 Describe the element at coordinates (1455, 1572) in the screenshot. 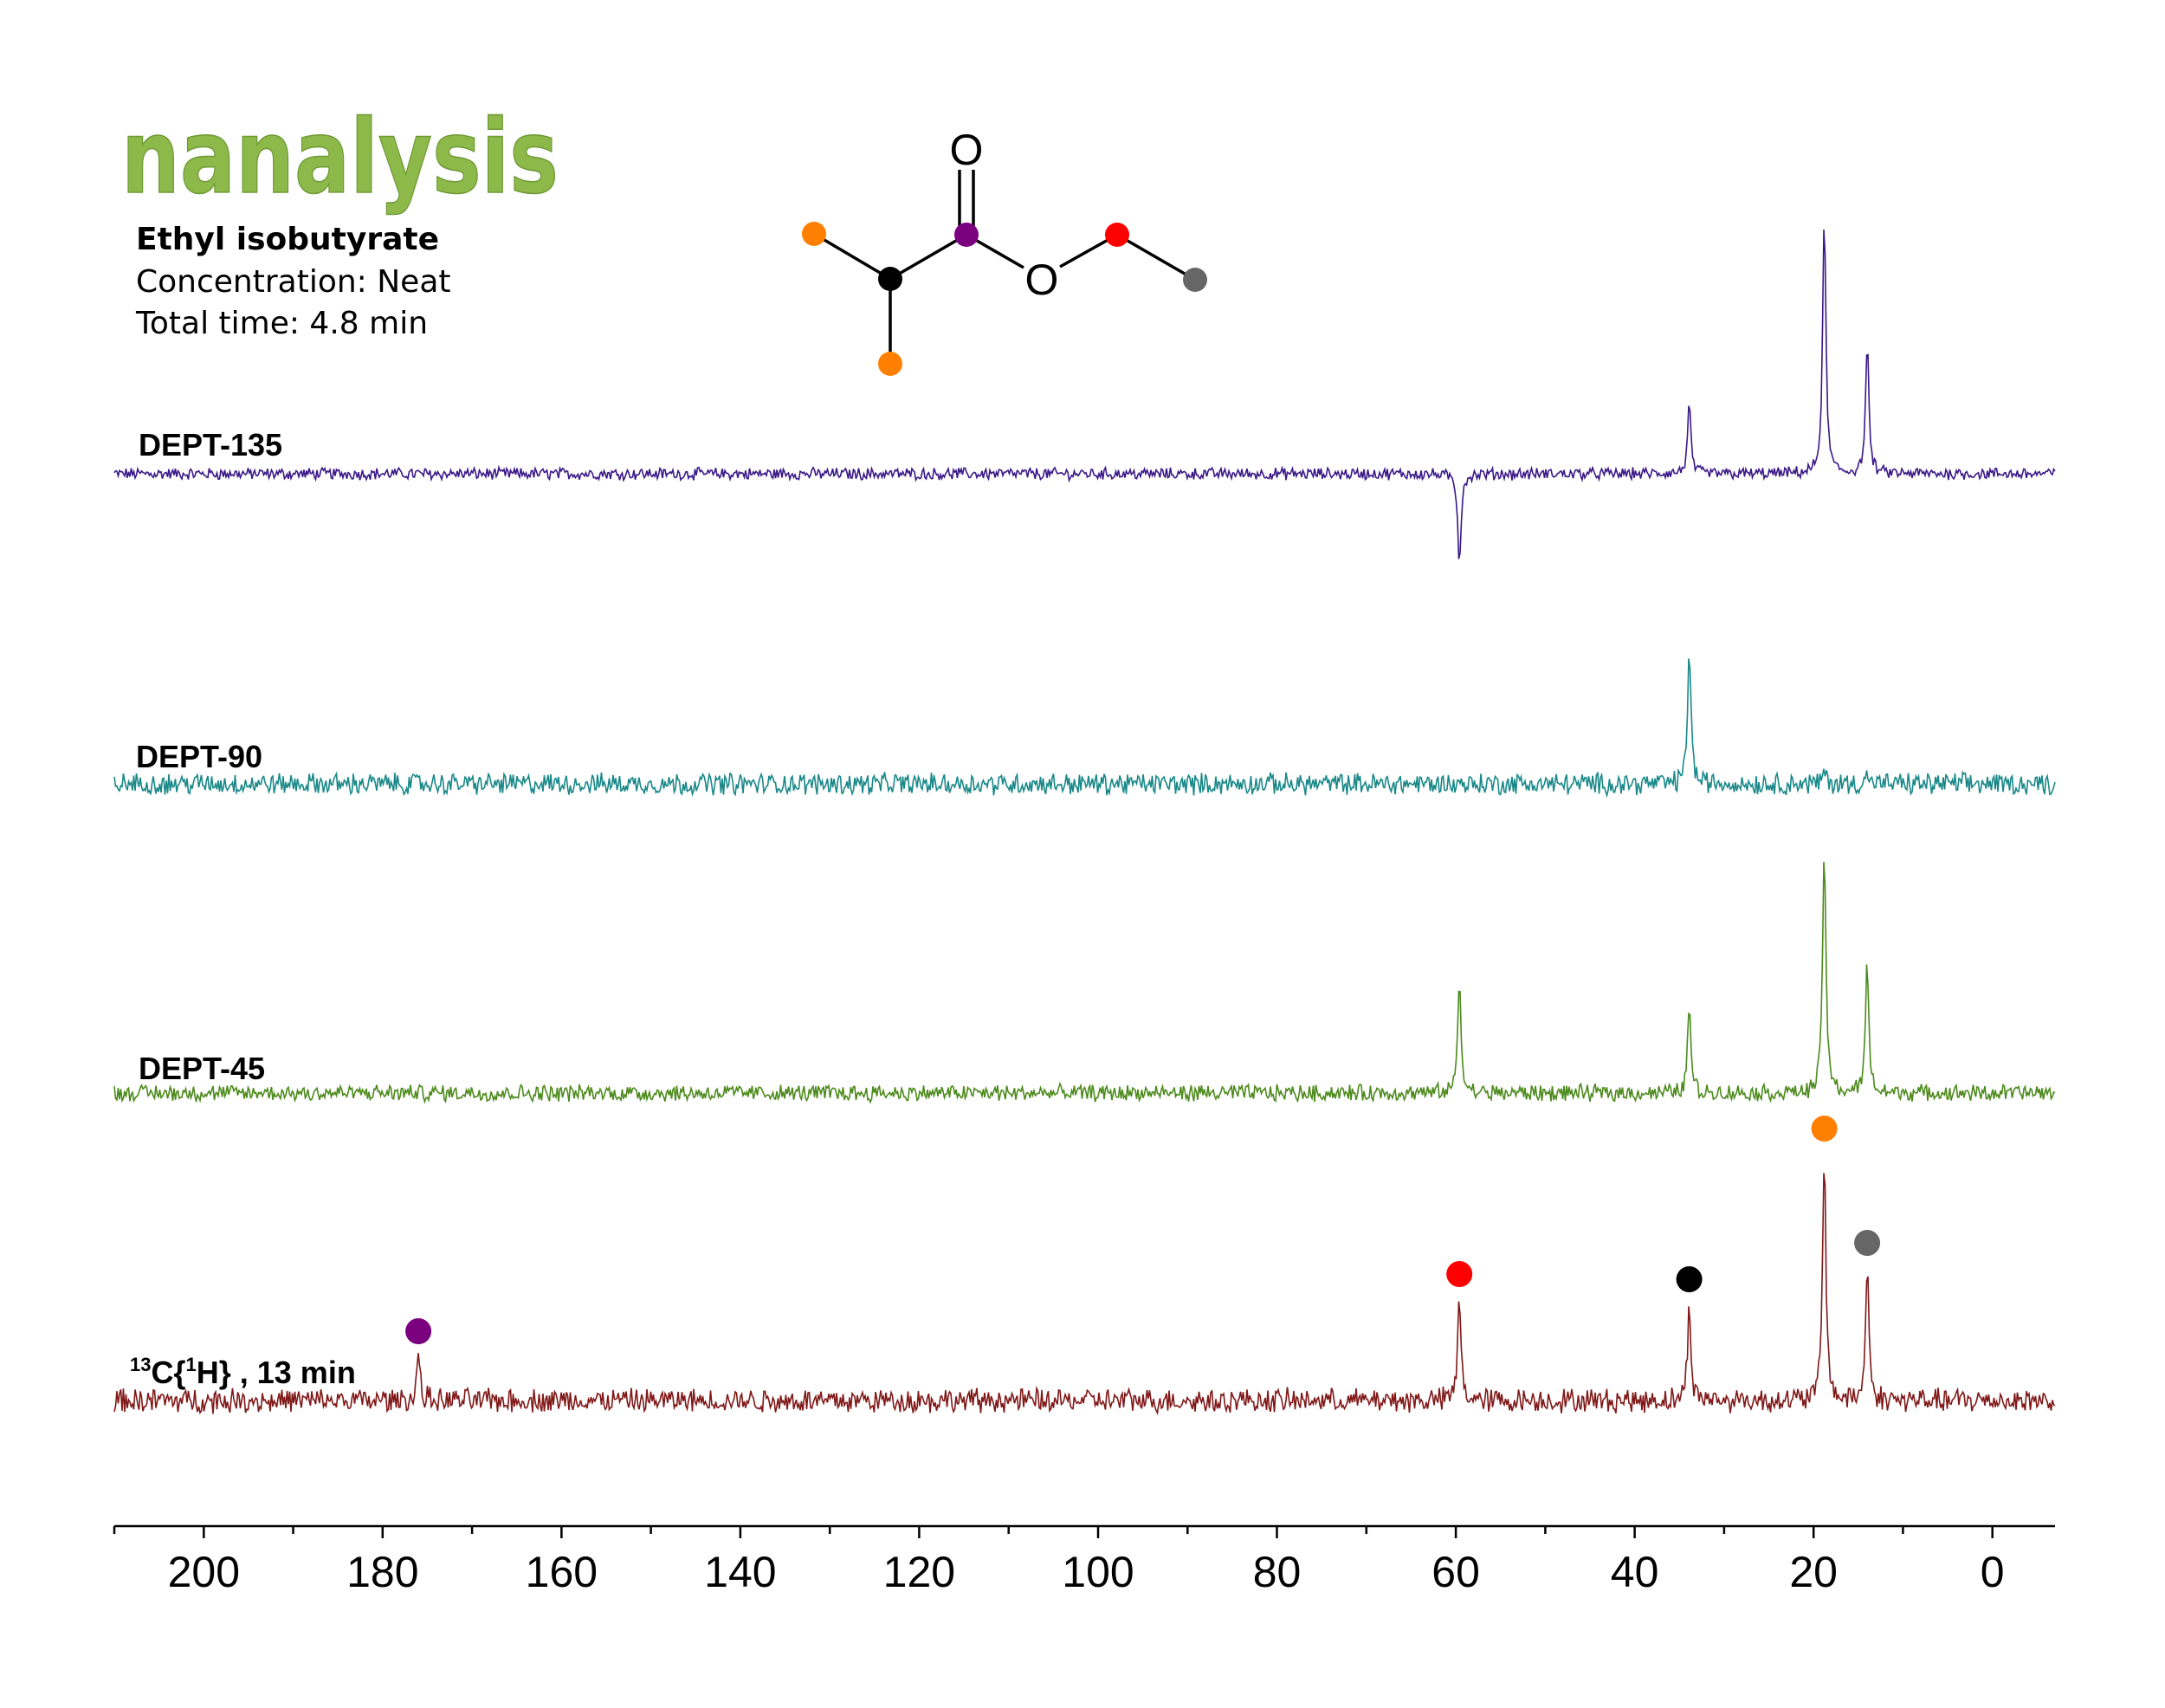

I see `x-tick-label-60: 60` at that location.